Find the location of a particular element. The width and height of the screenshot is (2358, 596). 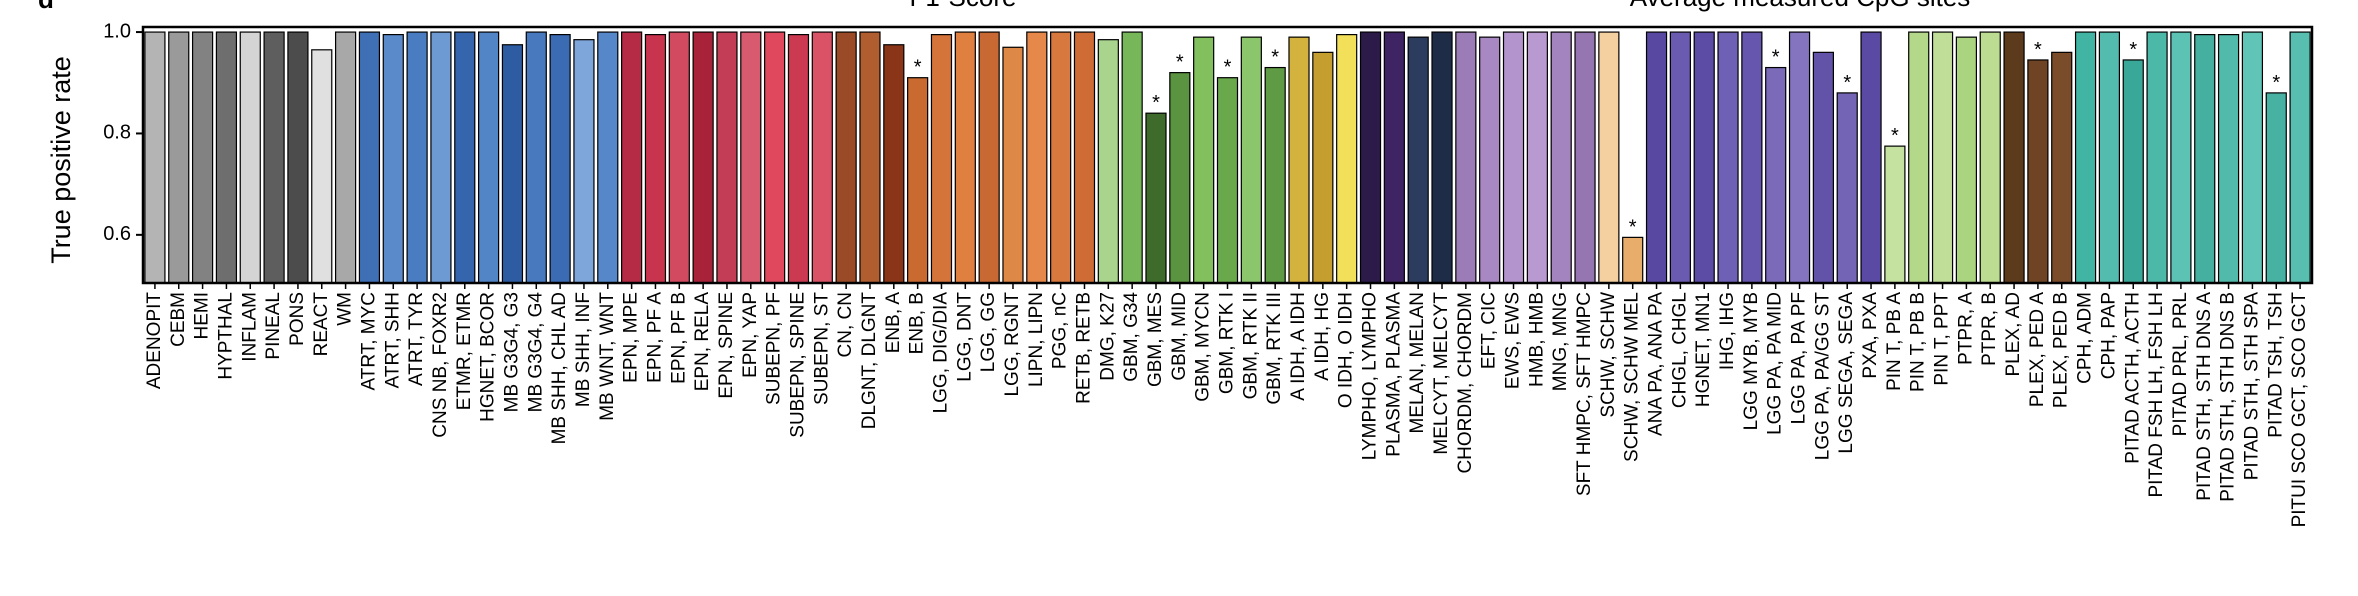

x-tick-label: EFT, CIC is located at coordinates (1489, 330).